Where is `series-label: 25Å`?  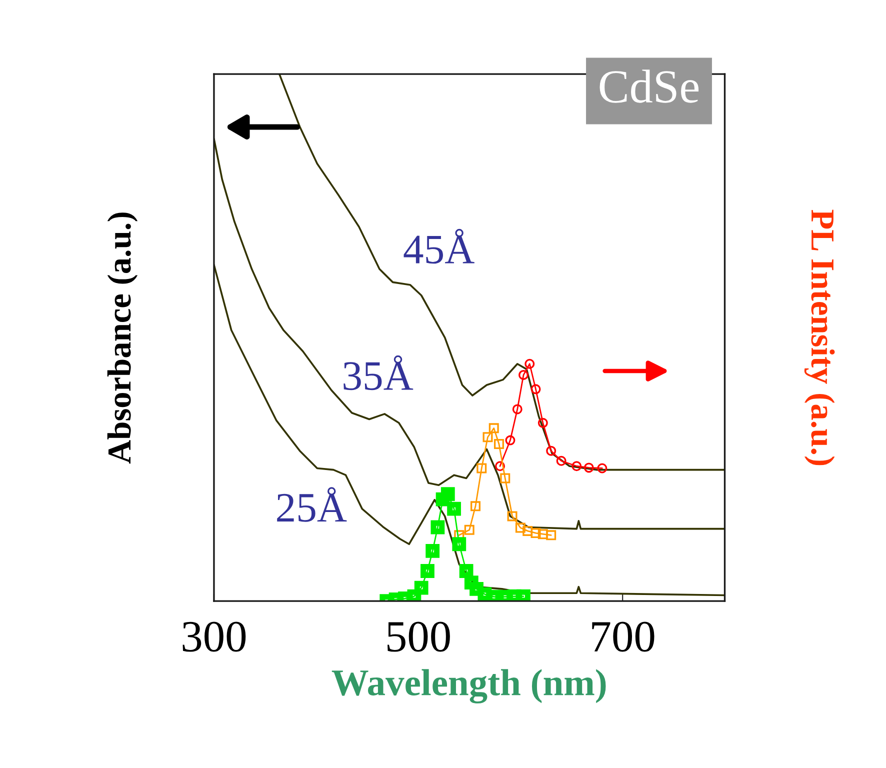
series-label: 25Å is located at coordinates (312, 504).